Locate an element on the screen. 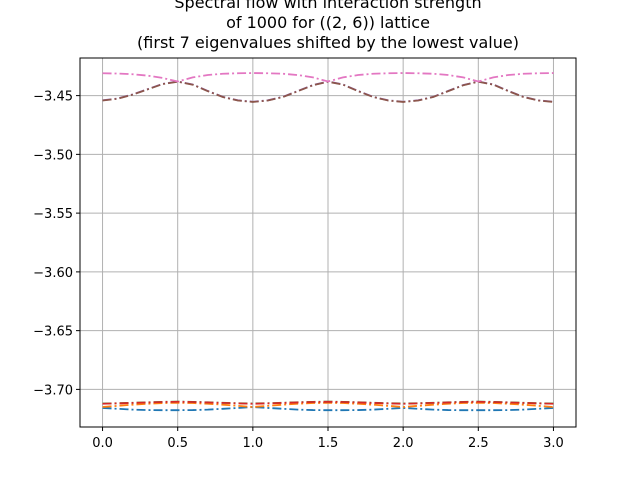 This screenshot has height=480, width=640. y-tick-label: −3.65 is located at coordinates (53, 332).